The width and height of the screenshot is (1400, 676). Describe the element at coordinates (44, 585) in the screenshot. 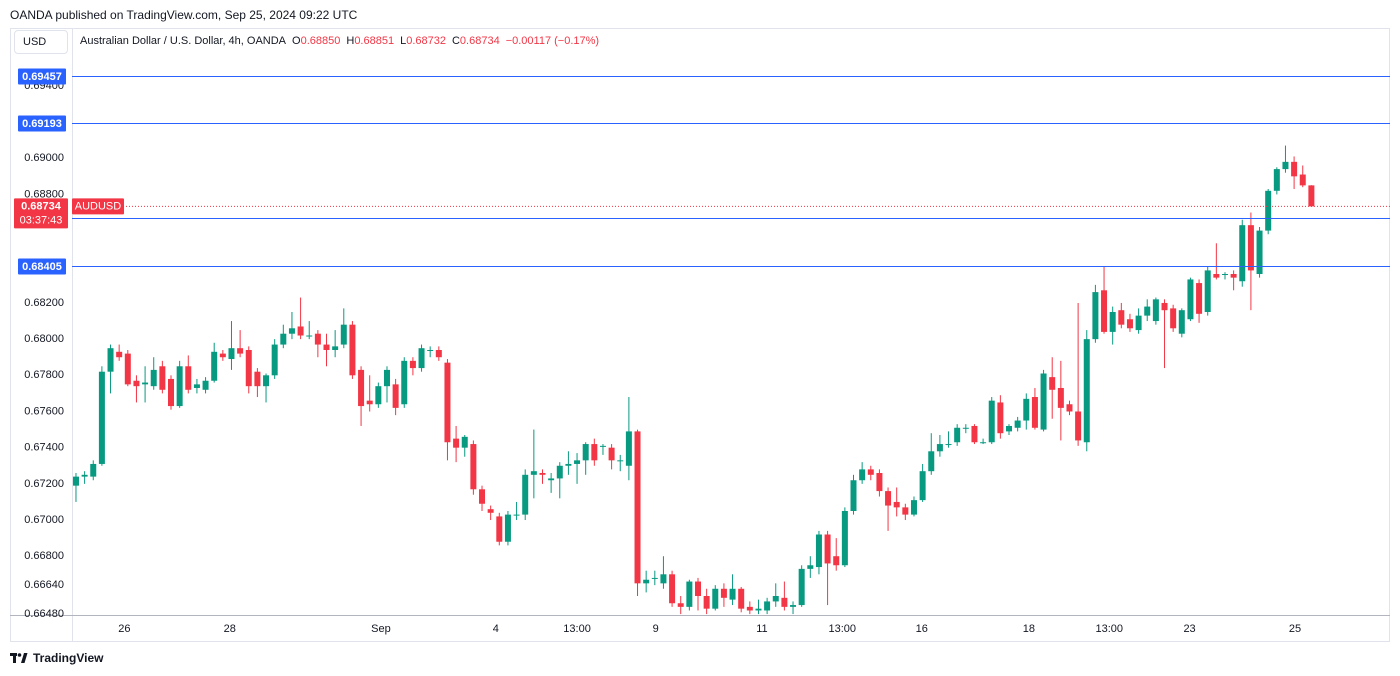

I see `y-tick-label: 0.66640` at that location.